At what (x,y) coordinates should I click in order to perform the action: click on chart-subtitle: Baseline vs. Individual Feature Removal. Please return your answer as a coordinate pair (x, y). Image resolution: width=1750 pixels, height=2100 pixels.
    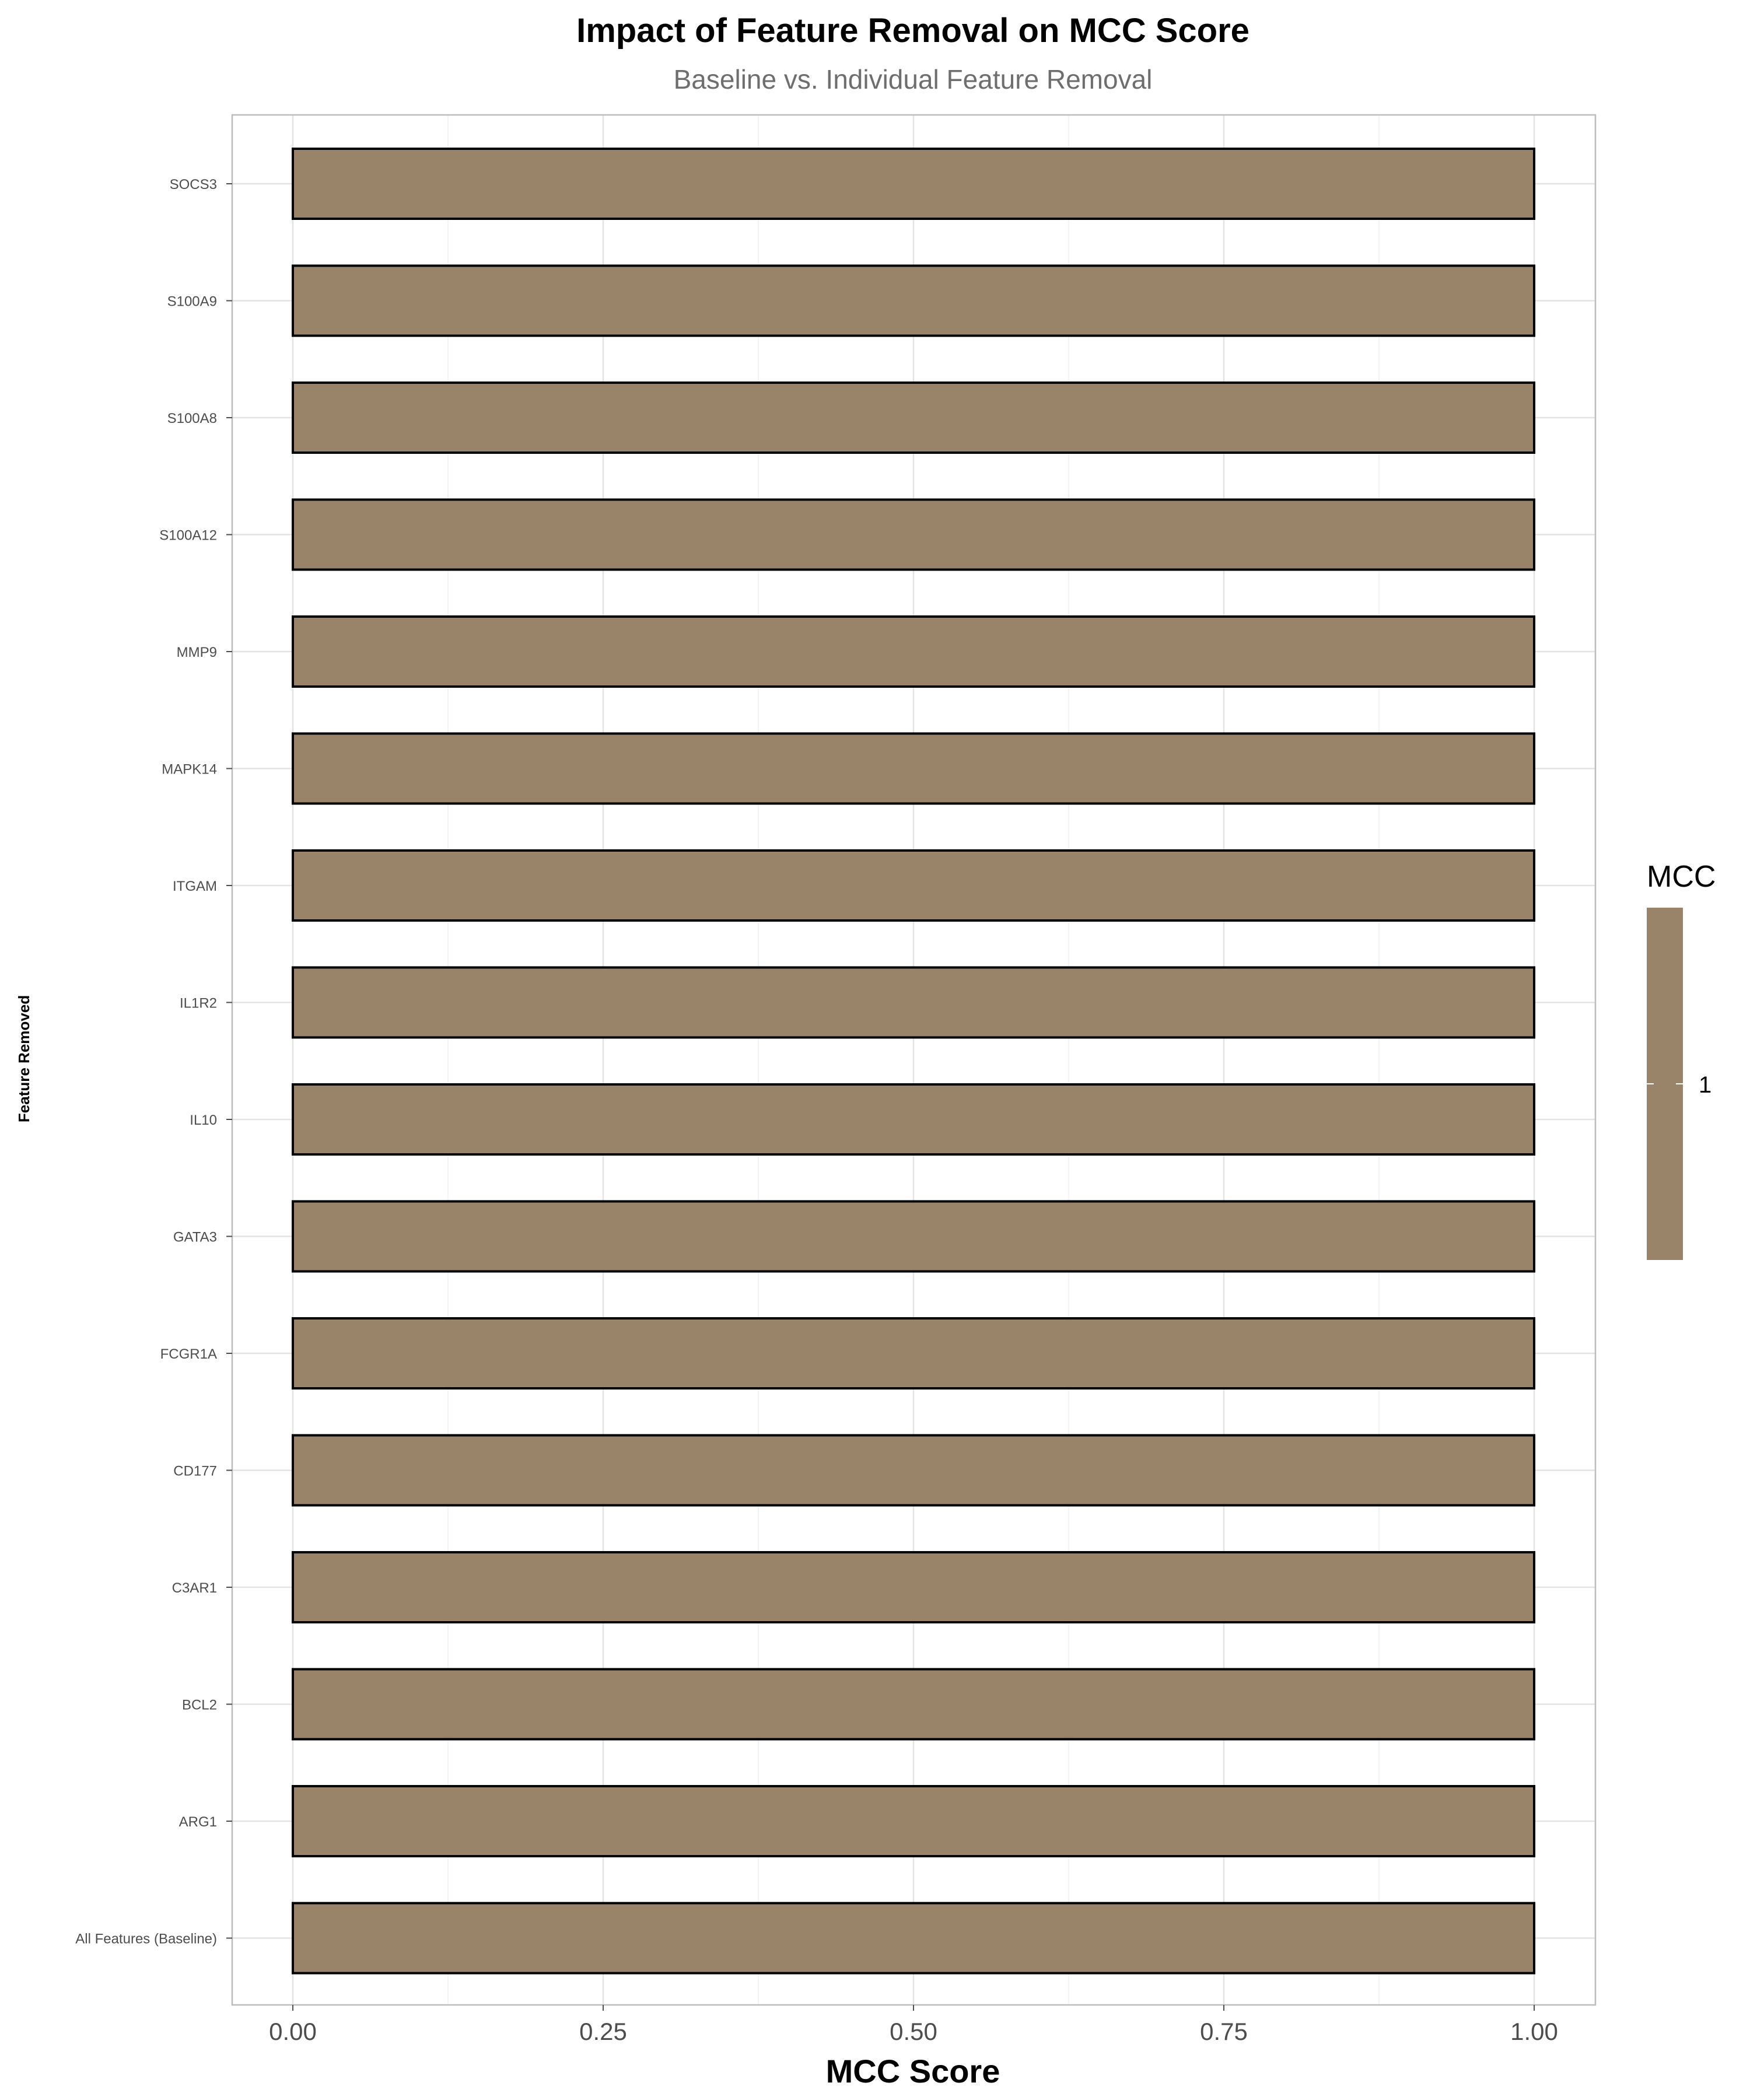
    Looking at the image, I should click on (914, 79).